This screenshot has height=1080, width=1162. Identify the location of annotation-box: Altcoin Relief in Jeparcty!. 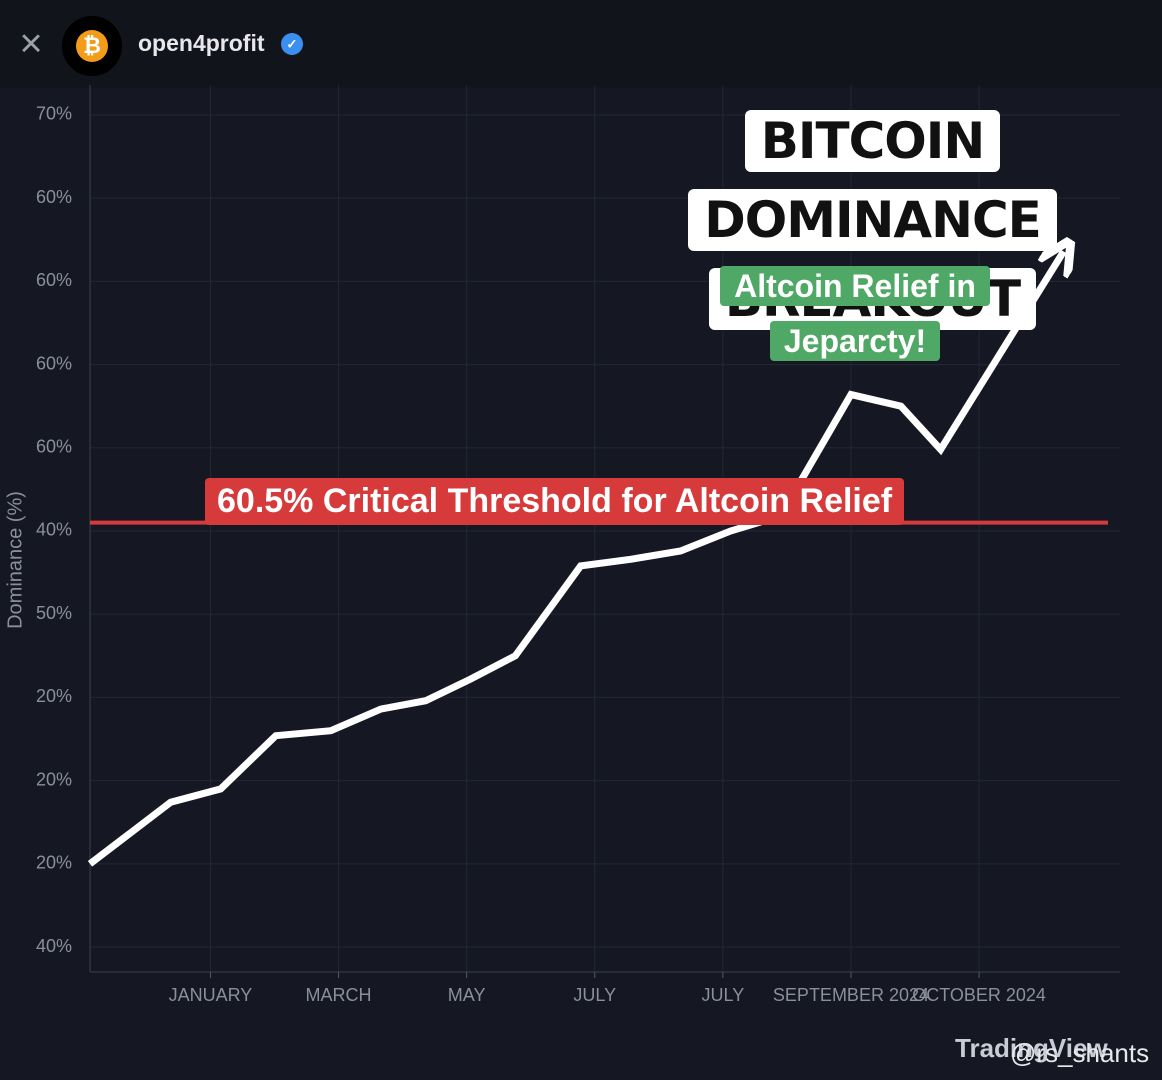
(855, 317).